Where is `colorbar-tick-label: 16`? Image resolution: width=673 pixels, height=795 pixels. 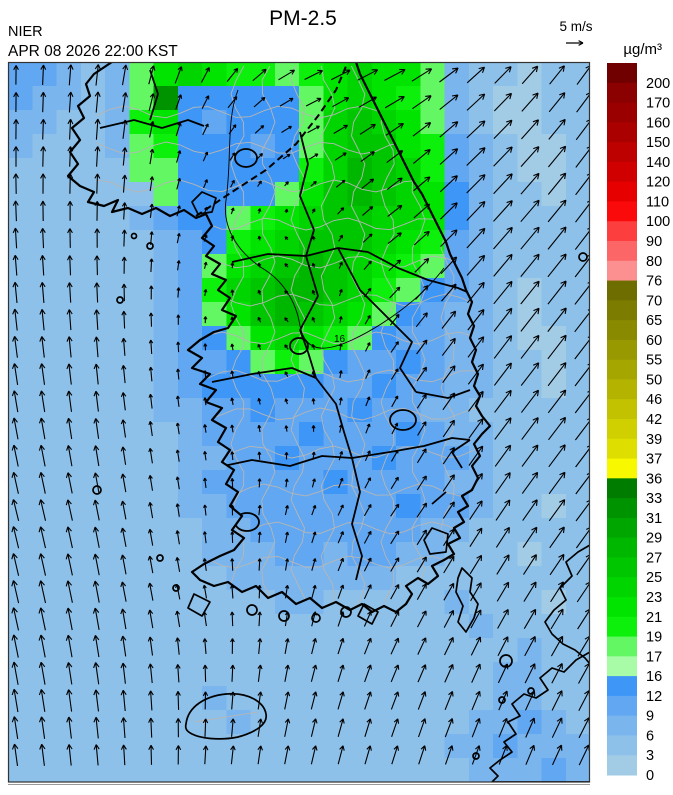
colorbar-tick-label: 16 is located at coordinates (654, 677).